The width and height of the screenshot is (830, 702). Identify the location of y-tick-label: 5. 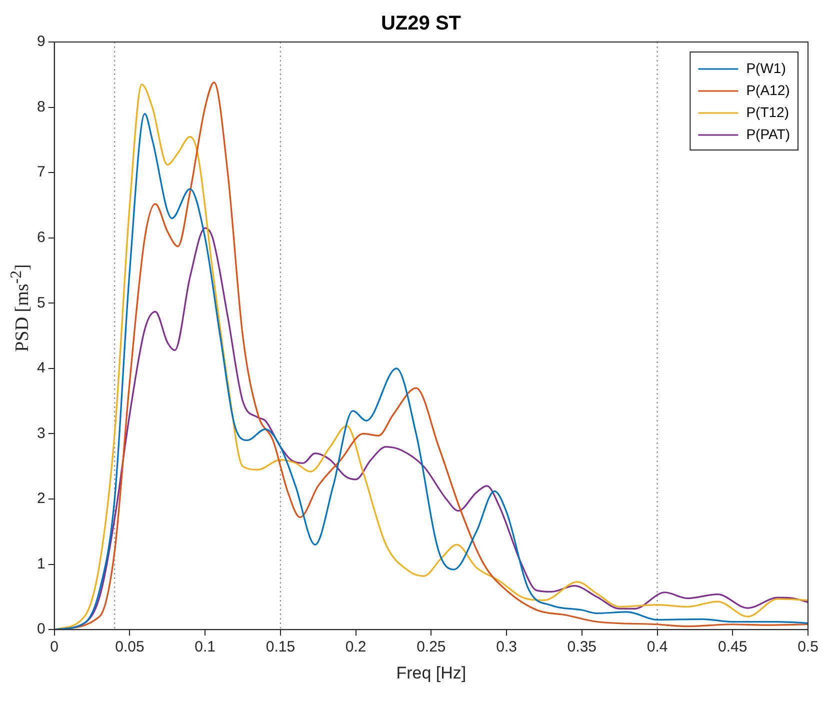
(41, 303).